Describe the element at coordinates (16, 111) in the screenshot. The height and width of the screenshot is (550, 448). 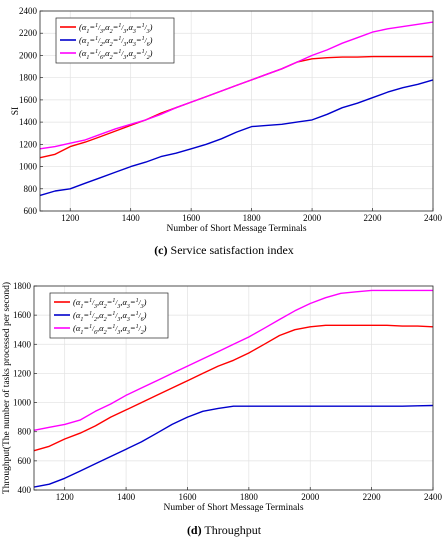
I see `y-axis-label: SI` at that location.